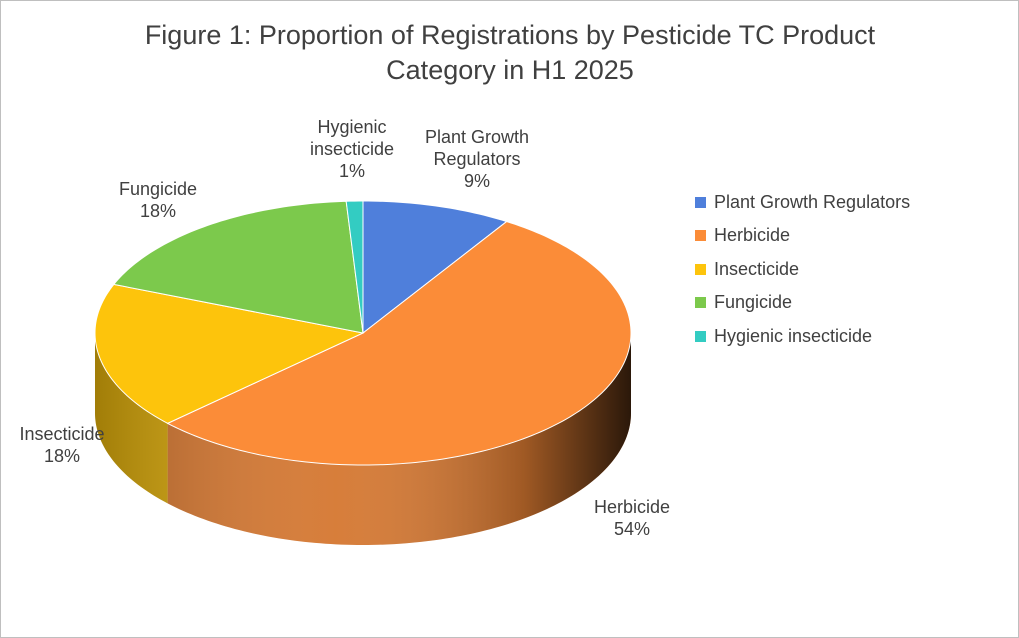  Describe the element at coordinates (351, 171) in the screenshot. I see `data-label-value: 1%` at that location.